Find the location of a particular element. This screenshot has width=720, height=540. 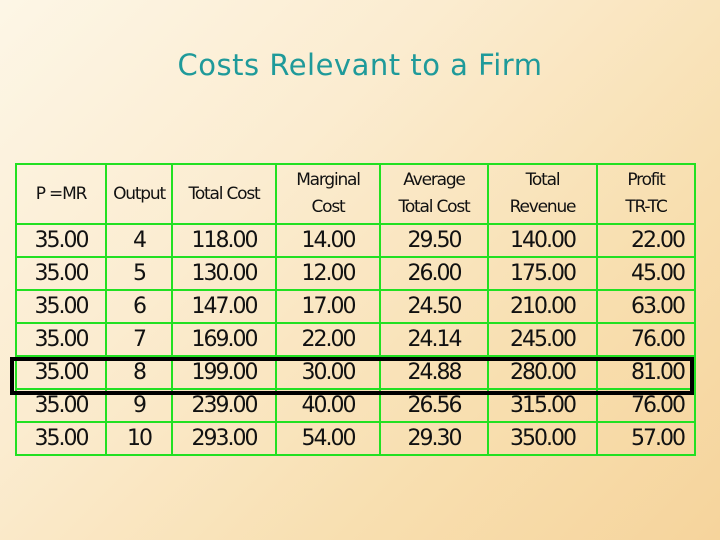

cell-total-cost: 199.00 is located at coordinates (224, 372).